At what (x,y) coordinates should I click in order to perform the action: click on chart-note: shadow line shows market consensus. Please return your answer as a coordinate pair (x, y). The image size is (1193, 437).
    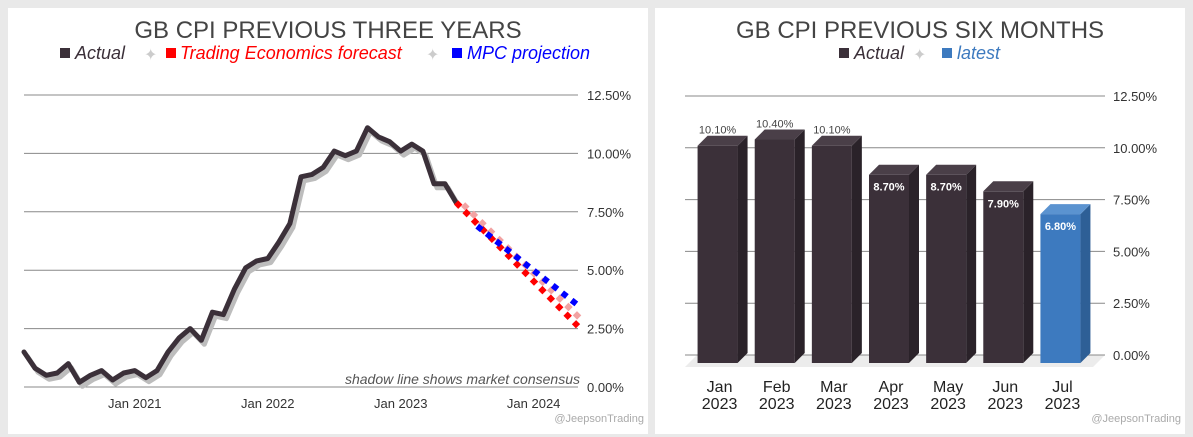
    Looking at the image, I should click on (462, 379).